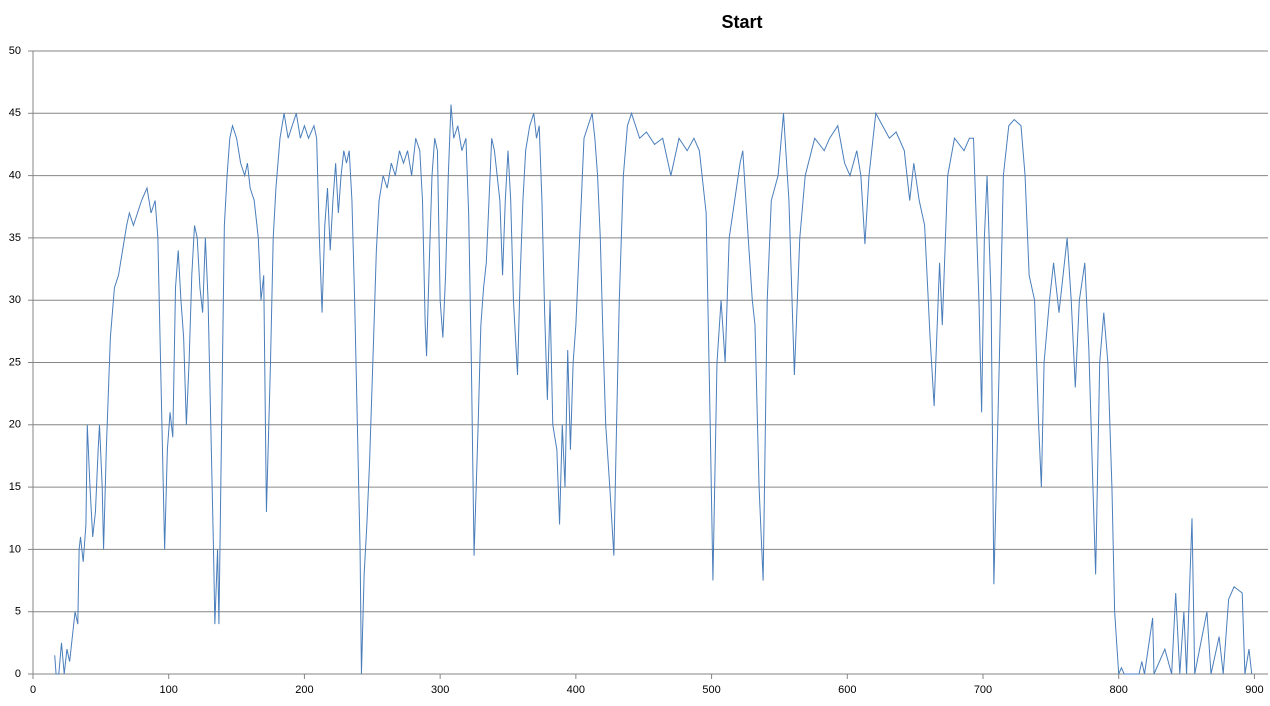 This screenshot has width=1270, height=706. I want to click on y-tick-label: 0, so click(18, 674).